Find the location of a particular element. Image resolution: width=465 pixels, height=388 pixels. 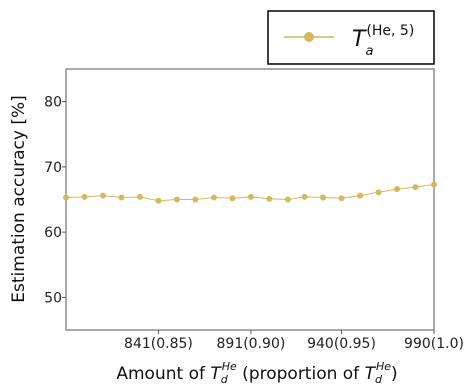

y-axis-label: Estimation accuracy [%] is located at coordinates (19, 198).